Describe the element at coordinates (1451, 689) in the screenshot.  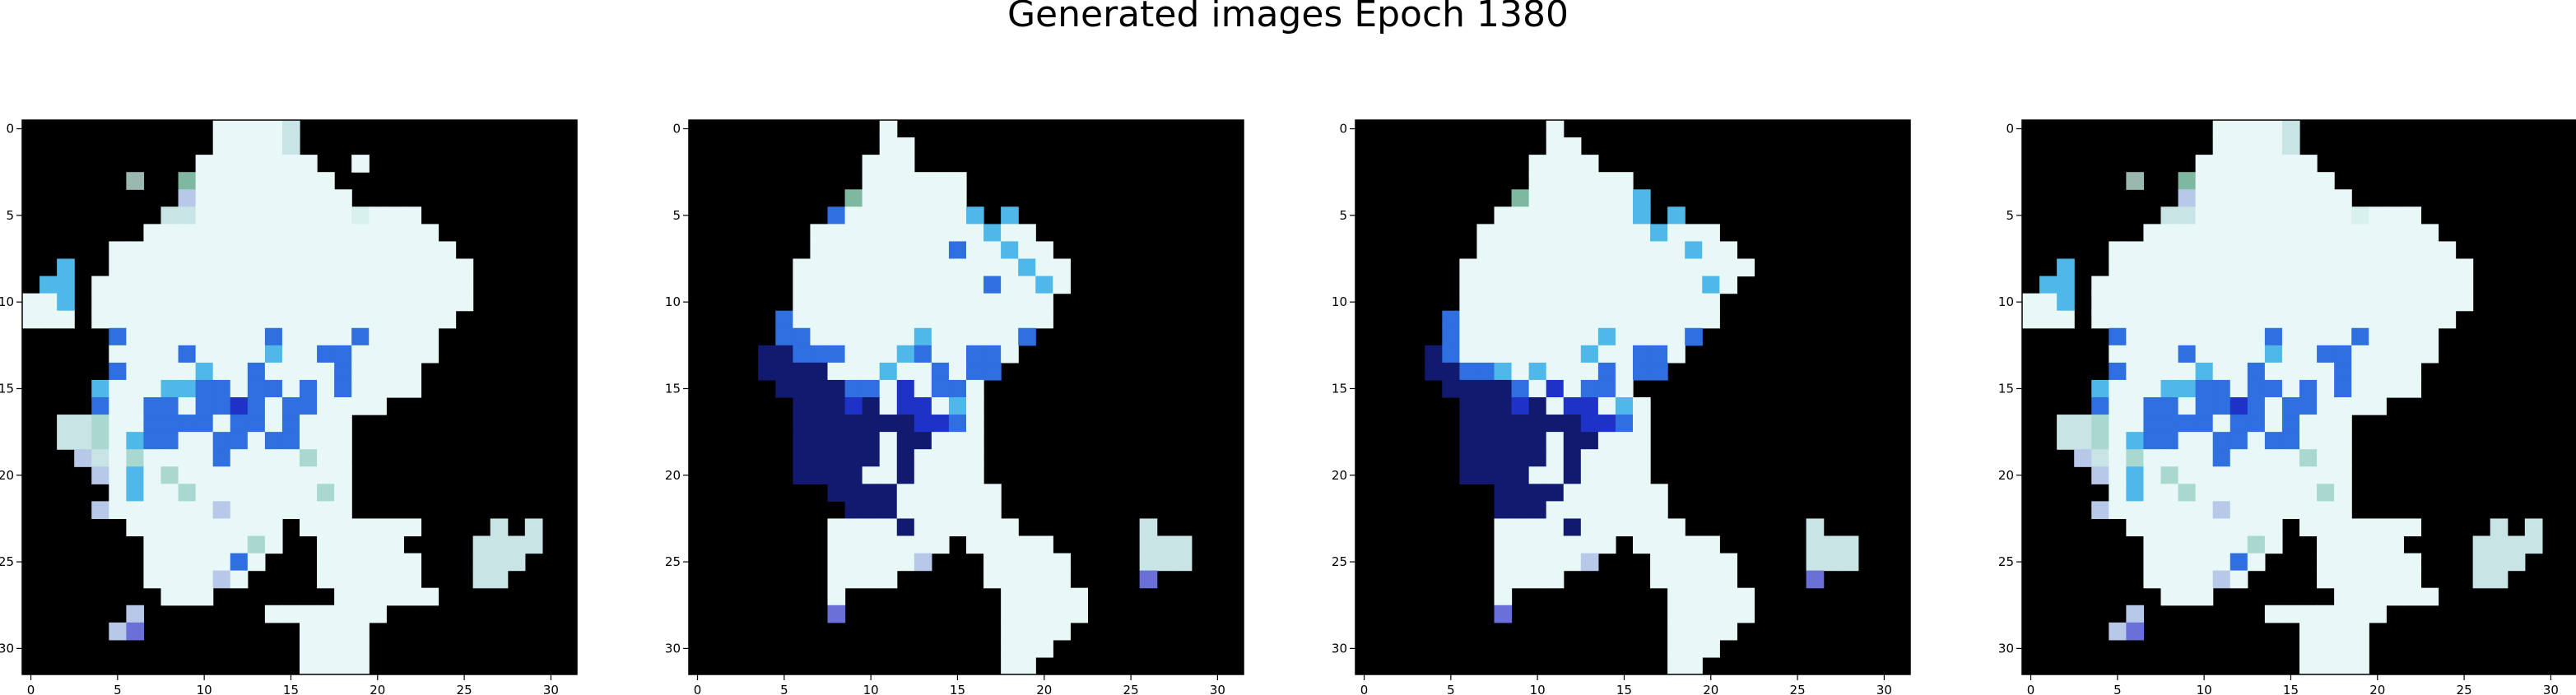
I see `x-tick-label: 5` at that location.